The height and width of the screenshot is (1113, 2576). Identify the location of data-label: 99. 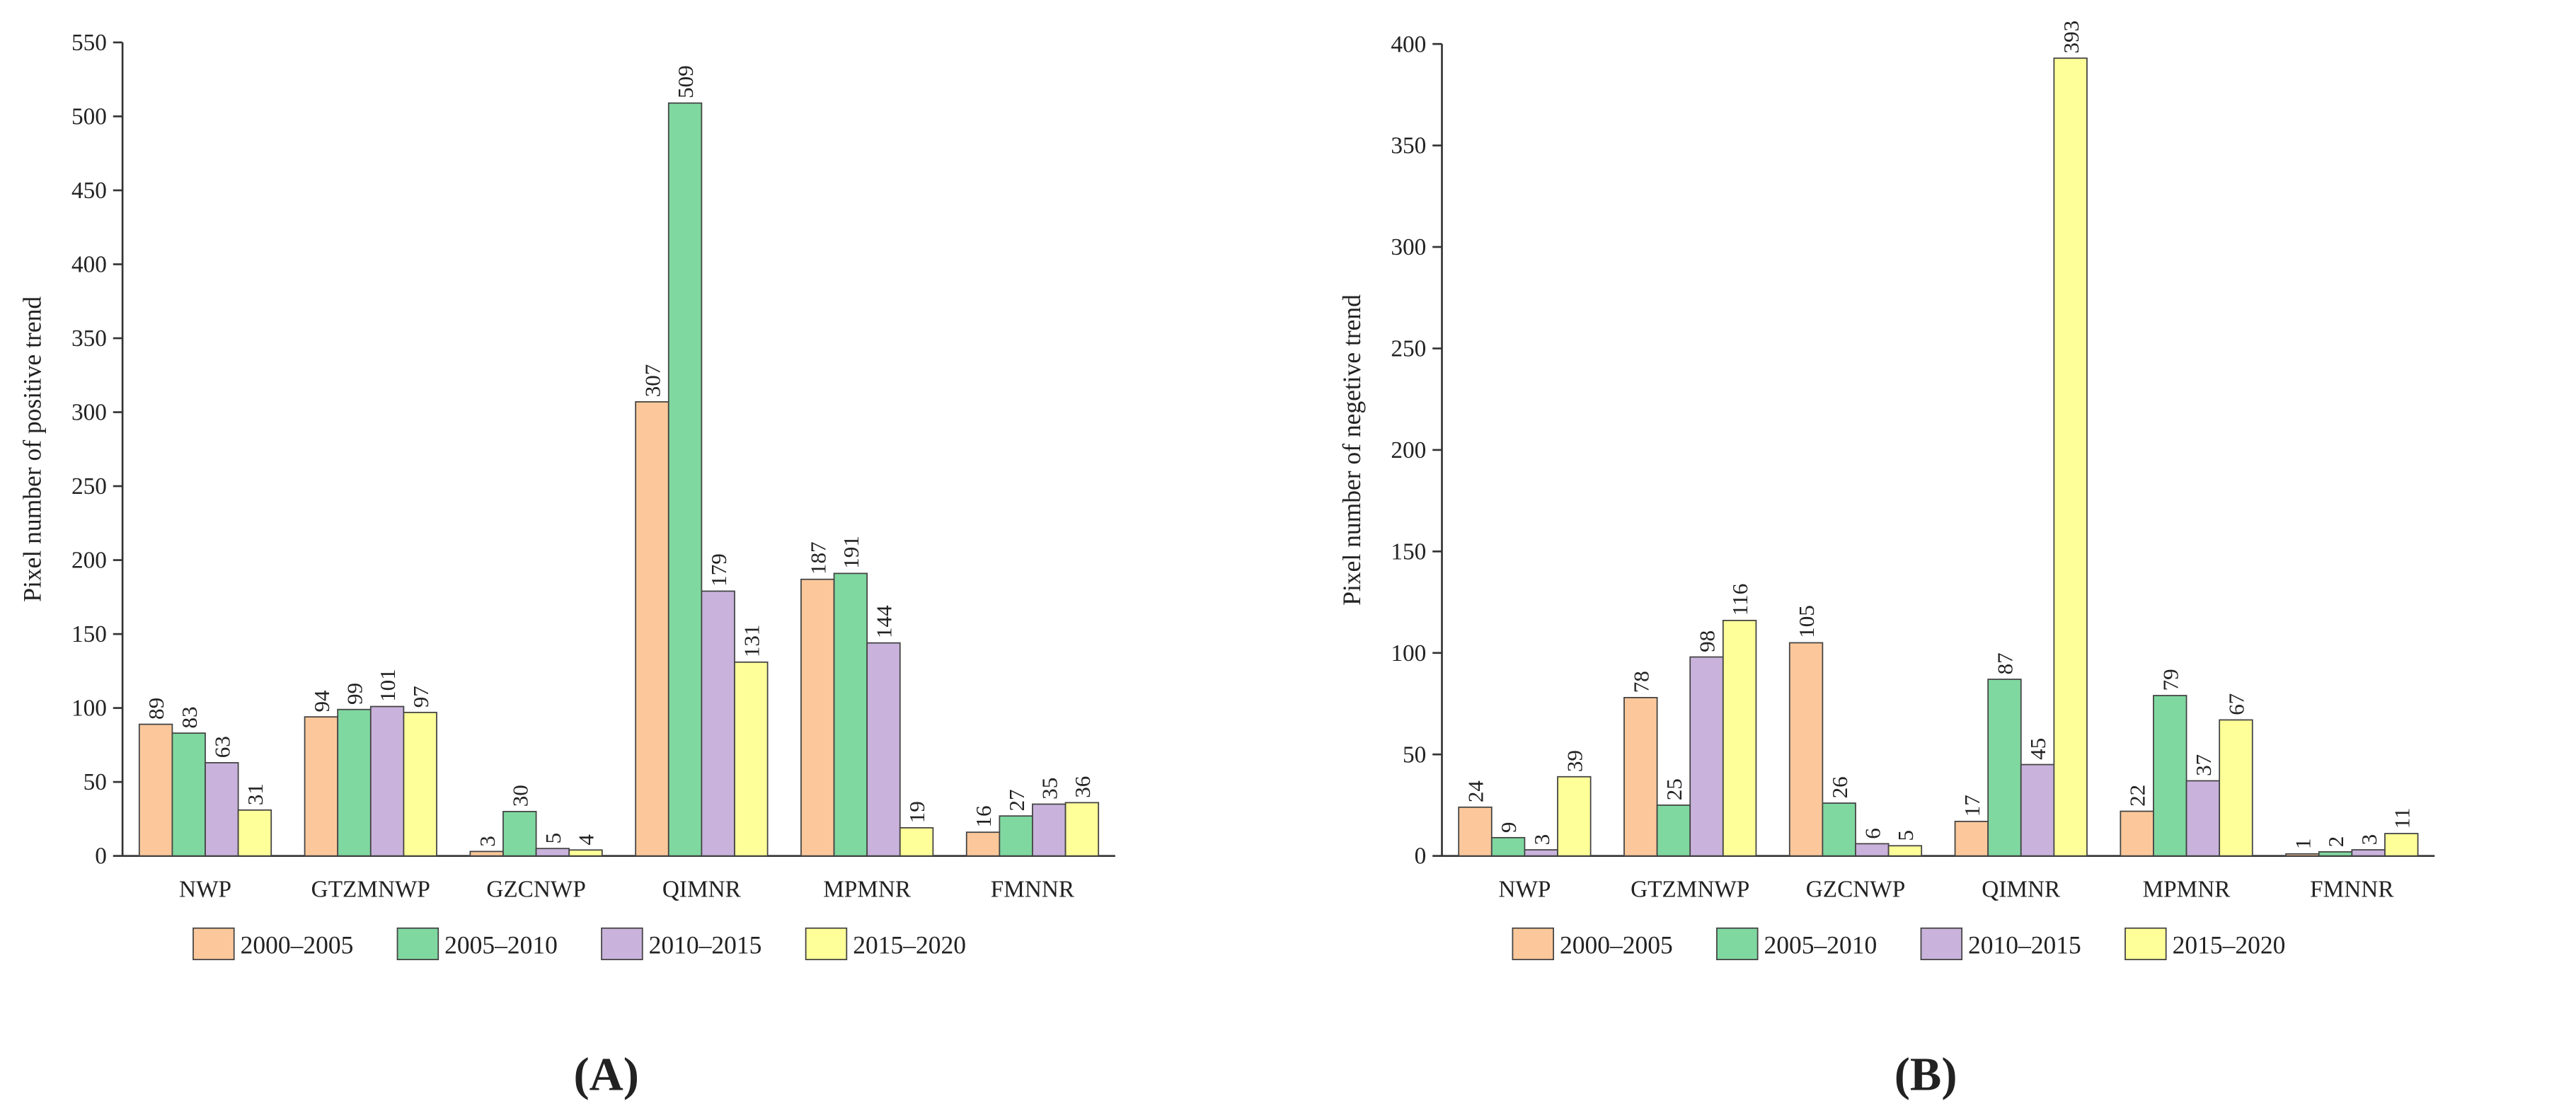
(355, 694).